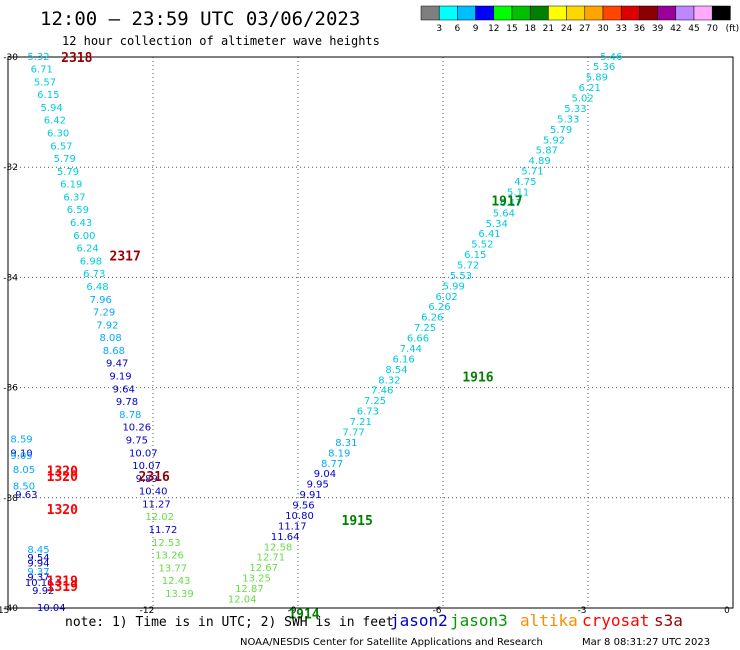 The height and width of the screenshot is (650, 740). I want to click on pass-label: 1914, so click(303, 615).